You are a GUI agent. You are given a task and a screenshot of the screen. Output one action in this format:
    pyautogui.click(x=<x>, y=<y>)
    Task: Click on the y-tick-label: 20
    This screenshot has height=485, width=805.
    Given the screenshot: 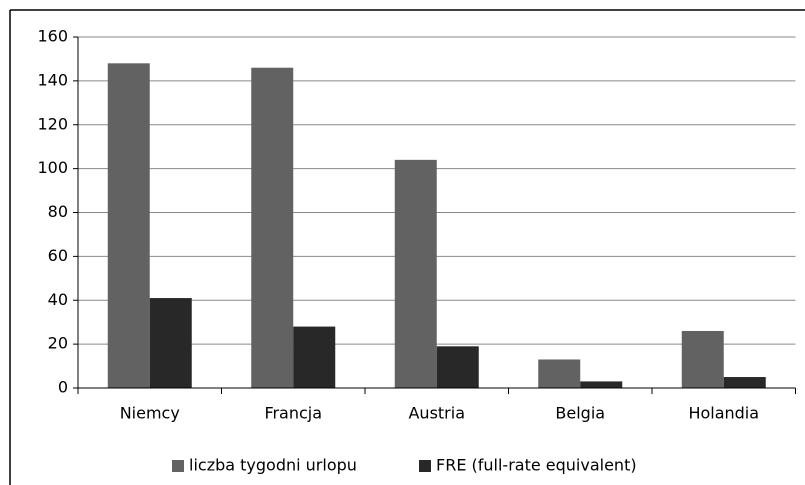 What is the action you would take?
    pyautogui.click(x=58, y=343)
    